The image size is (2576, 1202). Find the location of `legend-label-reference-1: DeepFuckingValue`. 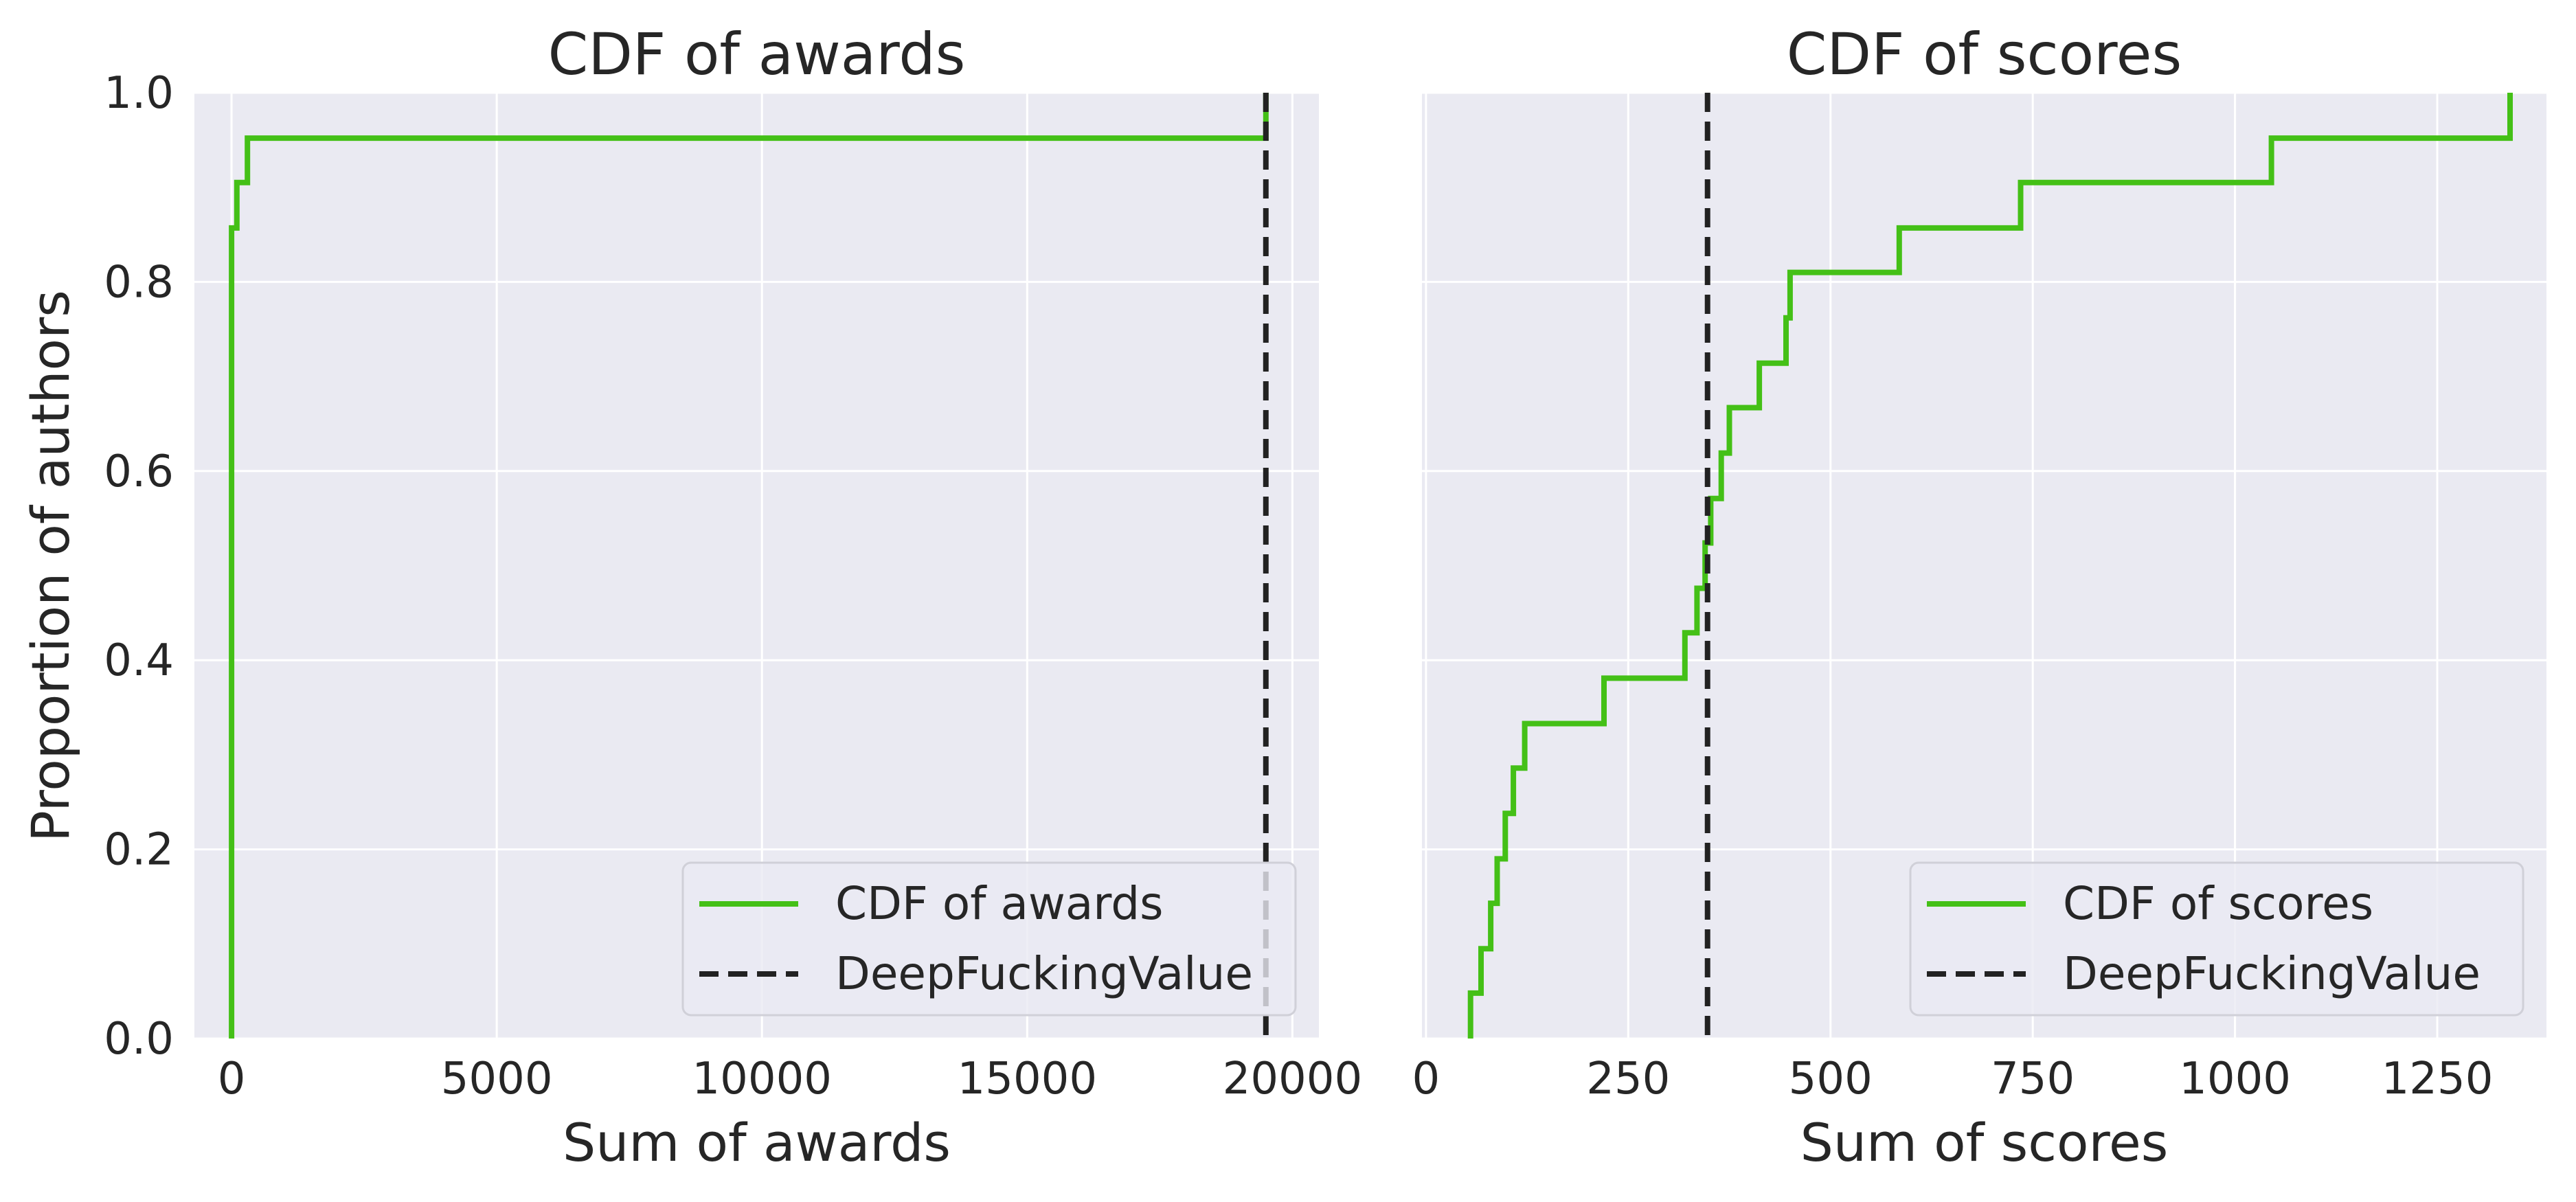

legend-label-reference-1: DeepFuckingValue is located at coordinates (2272, 973).